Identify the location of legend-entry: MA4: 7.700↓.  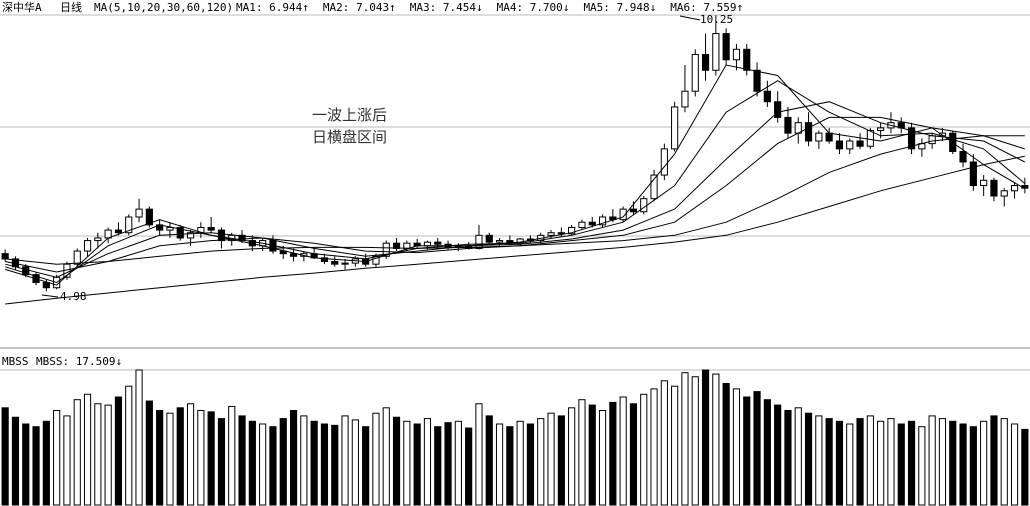
(533, 7).